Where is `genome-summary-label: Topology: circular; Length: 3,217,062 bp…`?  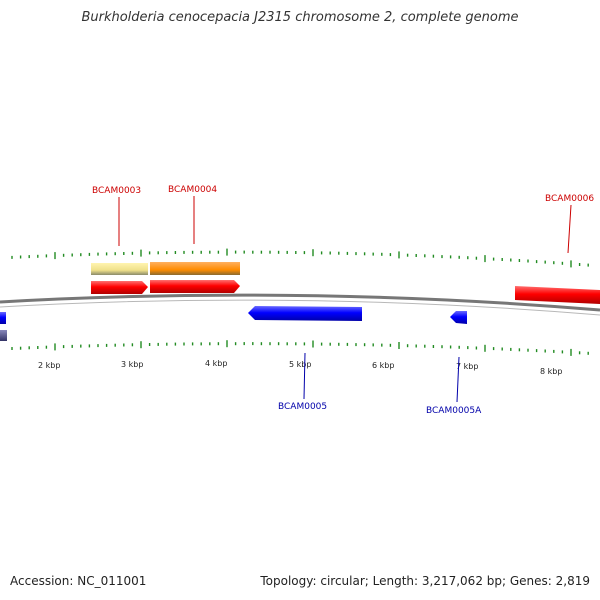
genome-summary-label: Topology: circular; Length: 3,217,062 bp… is located at coordinates (425, 581).